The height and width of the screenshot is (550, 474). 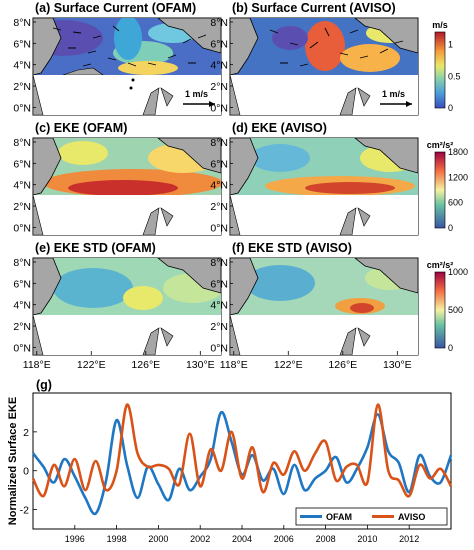 What do you see at coordinates (75, 539) in the screenshot?
I see `x-tick-label: 1996` at bounding box center [75, 539].